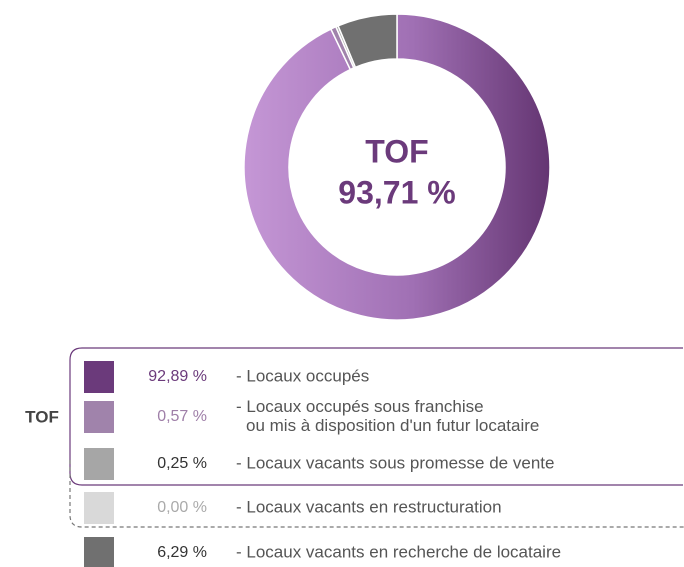  I want to click on slice, so click(367, 41).